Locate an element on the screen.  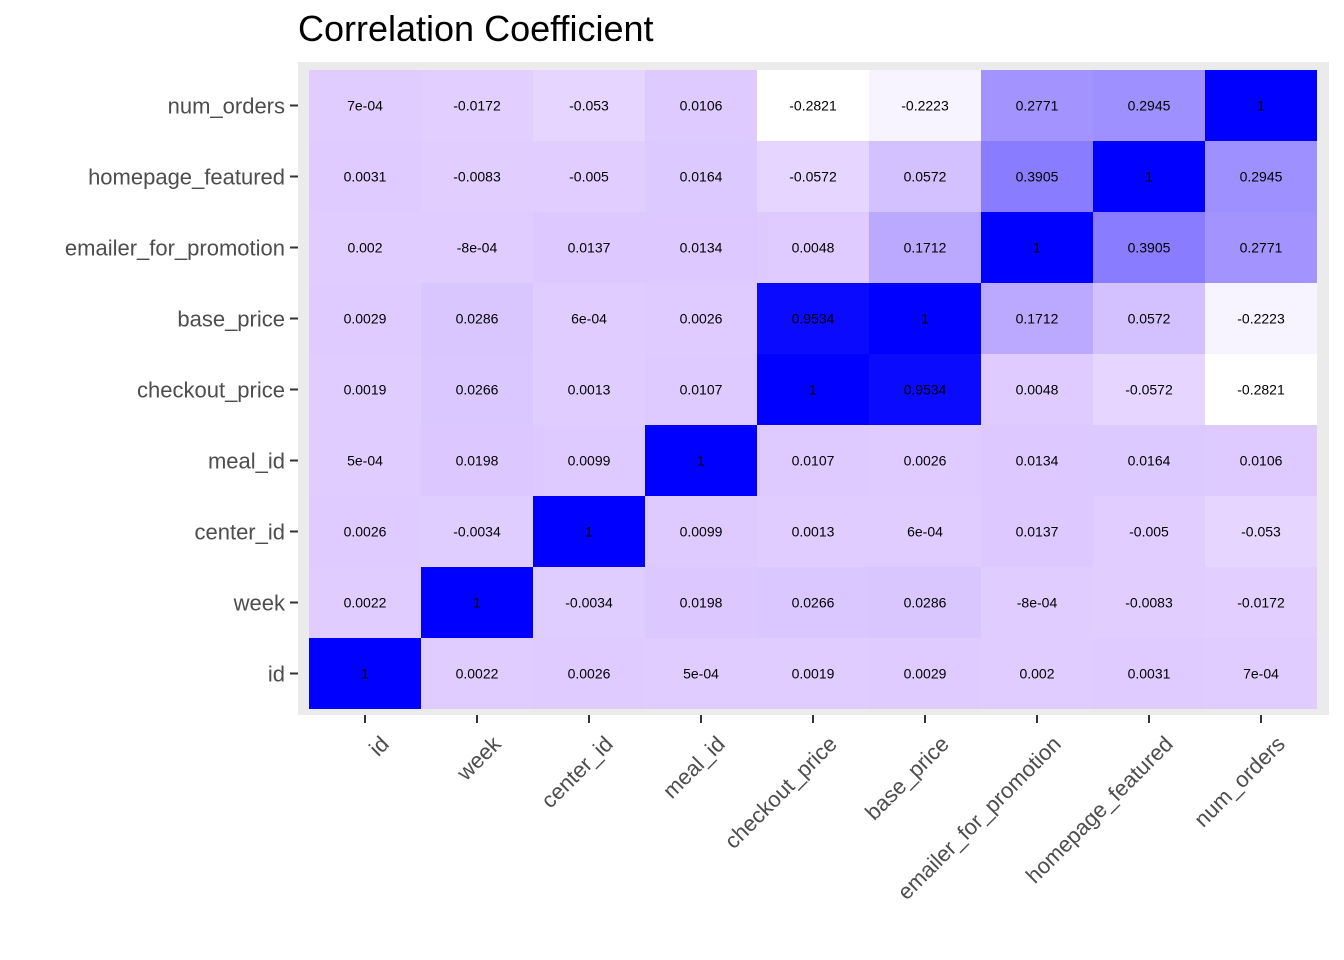
cell-label-week-week: 1 is located at coordinates (477, 603).